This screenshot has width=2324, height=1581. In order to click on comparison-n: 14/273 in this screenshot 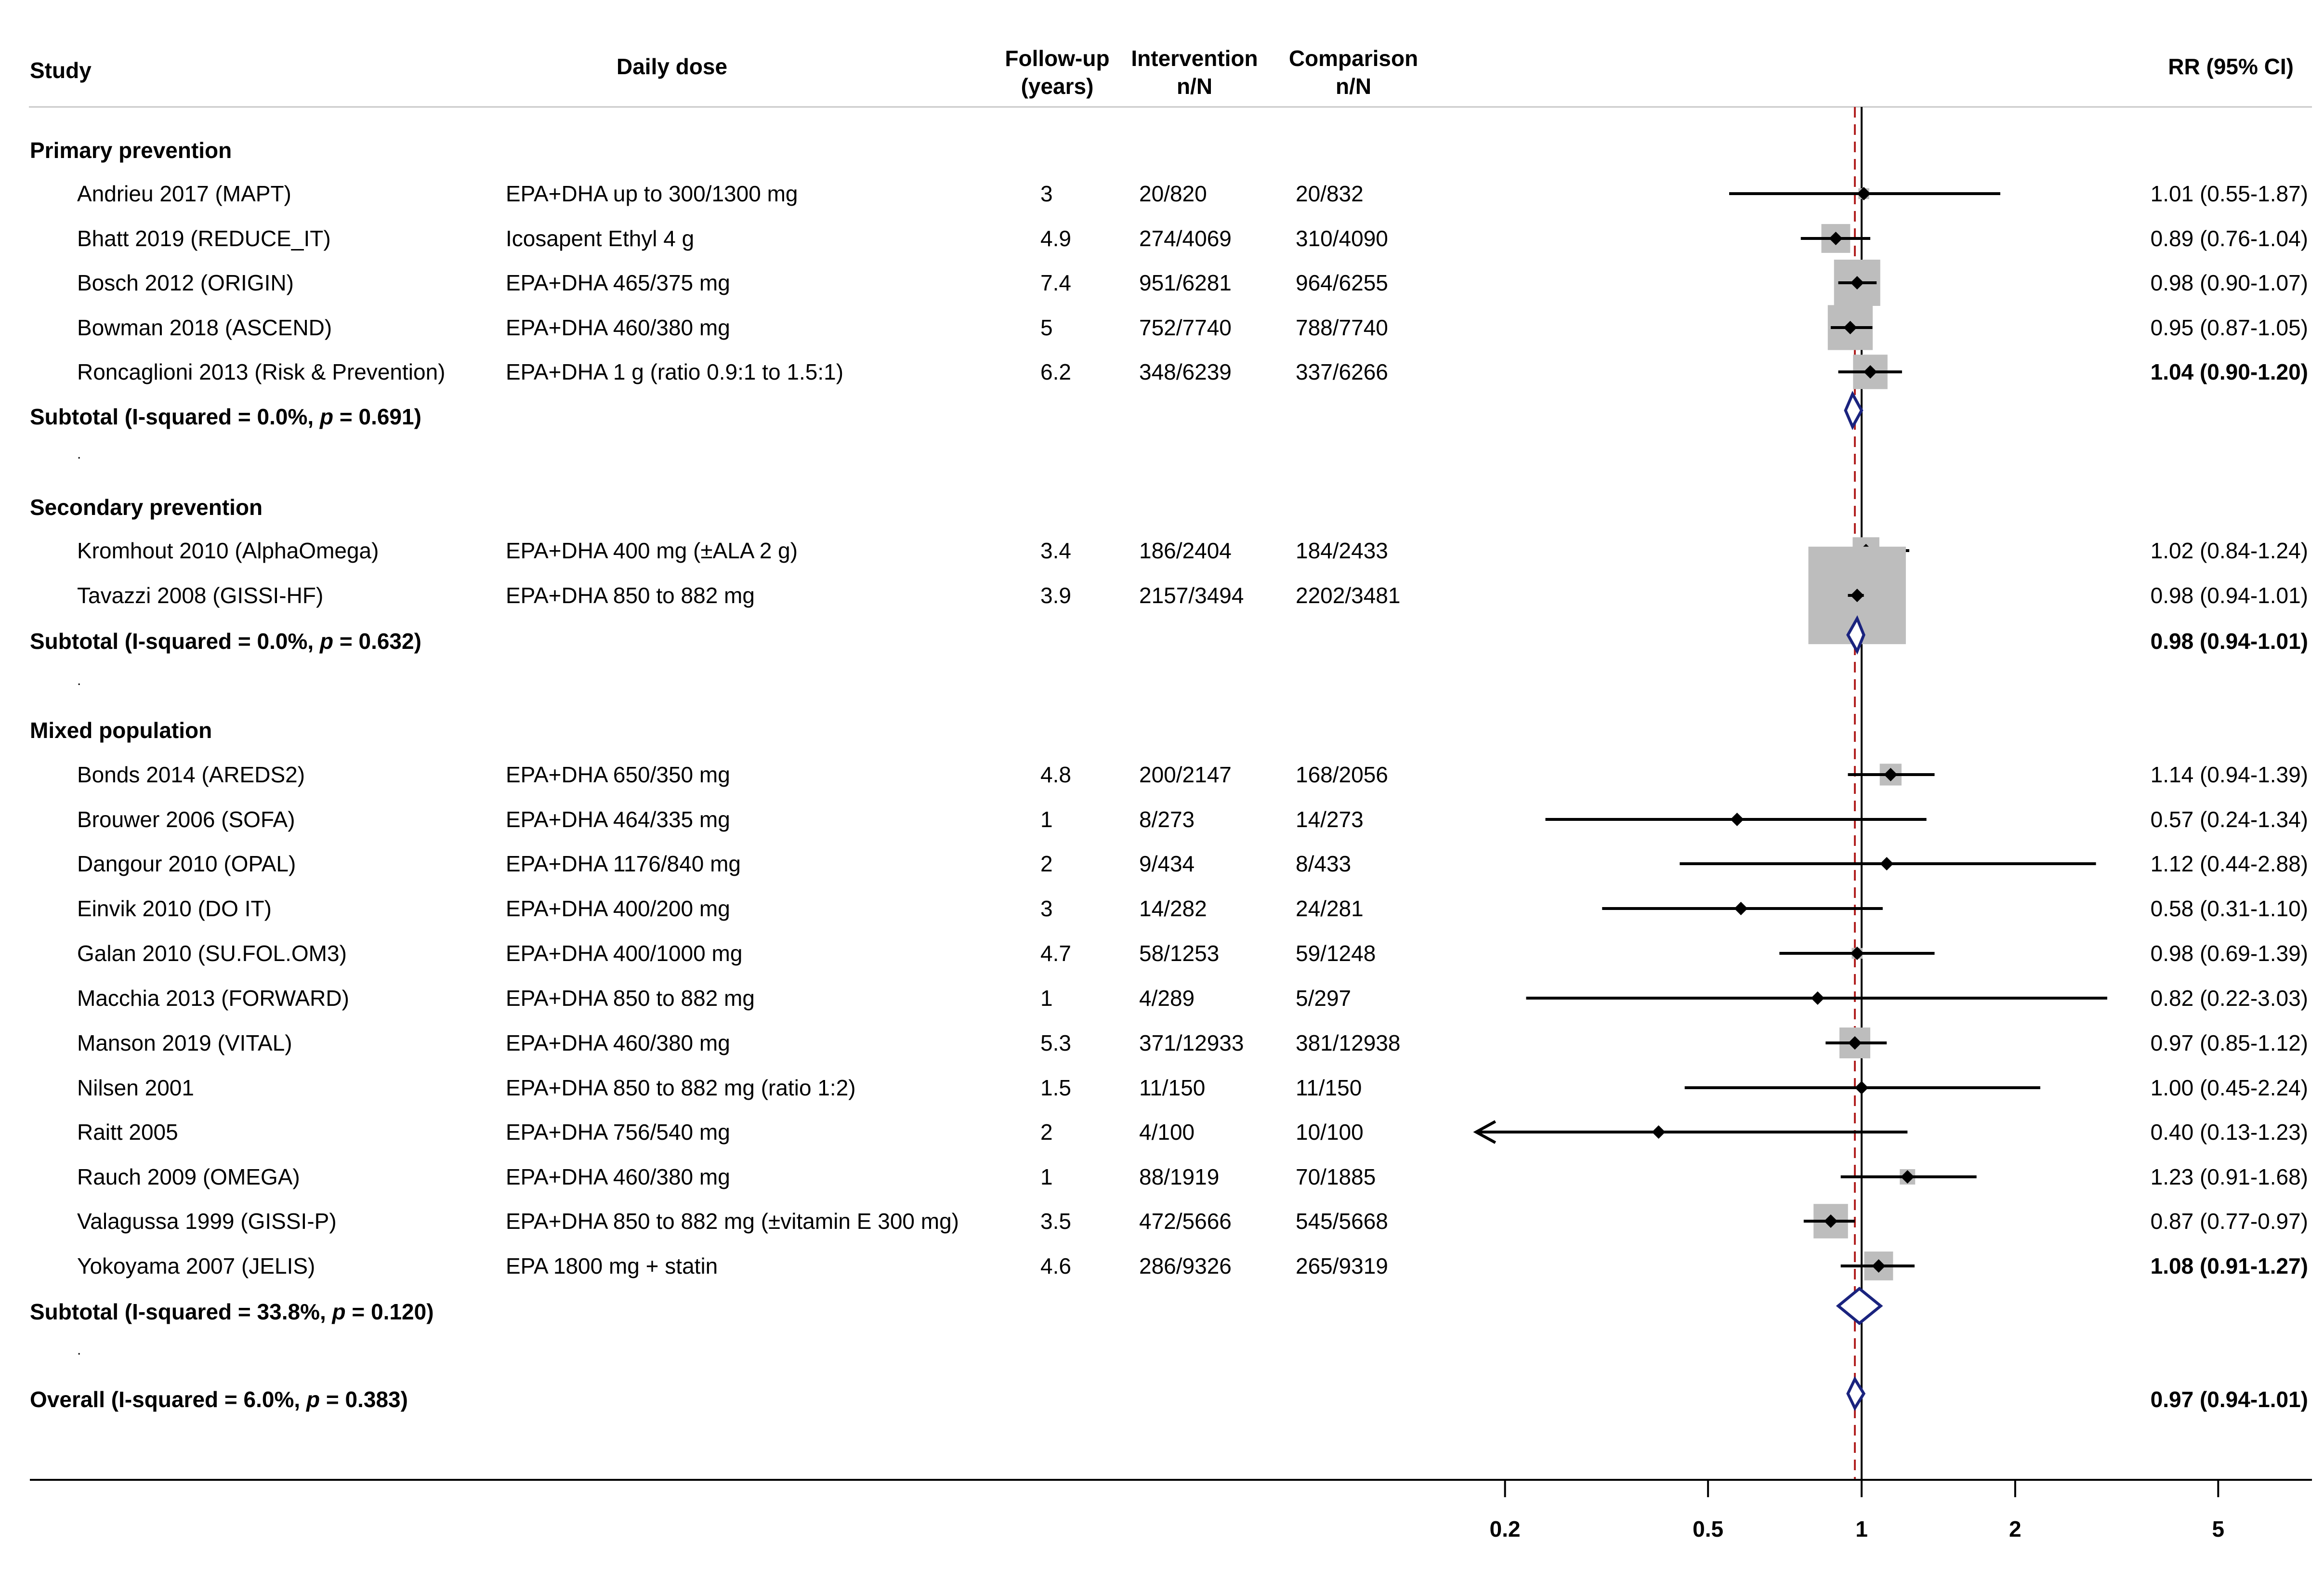, I will do `click(1330, 819)`.